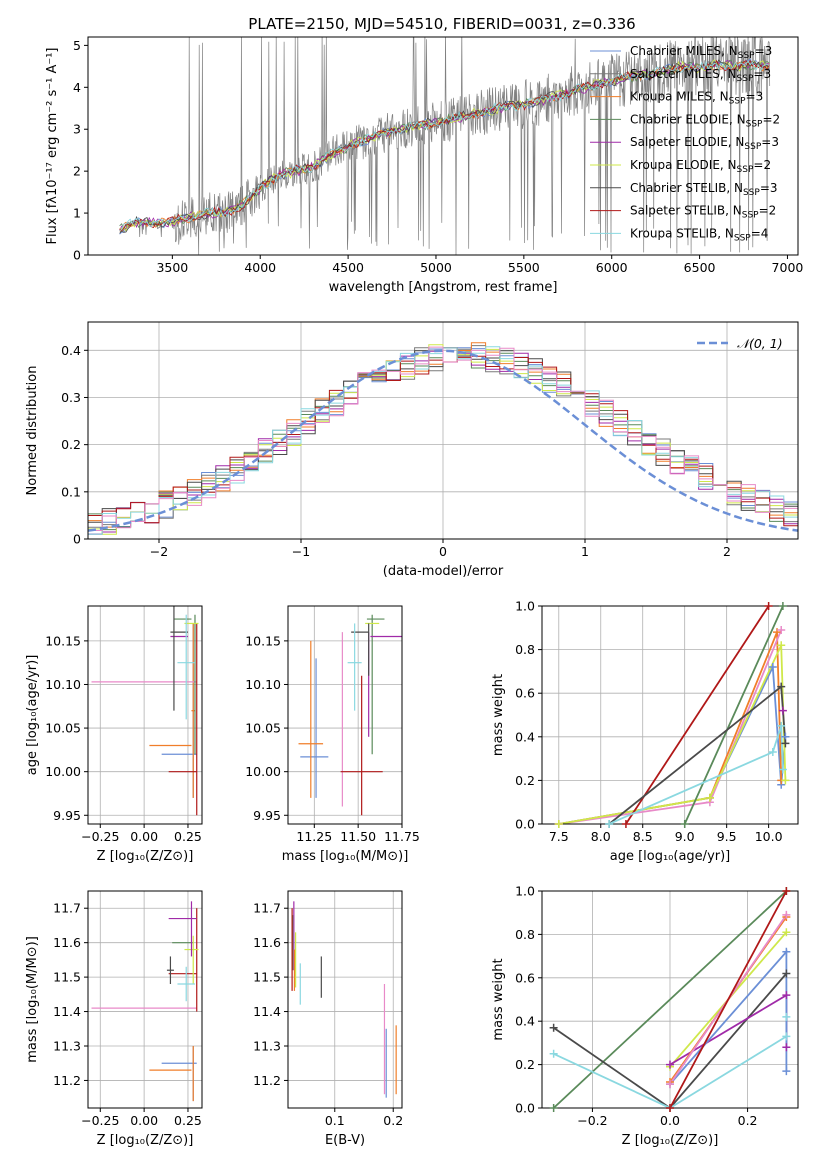  I want to click on residuals-xlabel: (data-model)/error, so click(443, 571).